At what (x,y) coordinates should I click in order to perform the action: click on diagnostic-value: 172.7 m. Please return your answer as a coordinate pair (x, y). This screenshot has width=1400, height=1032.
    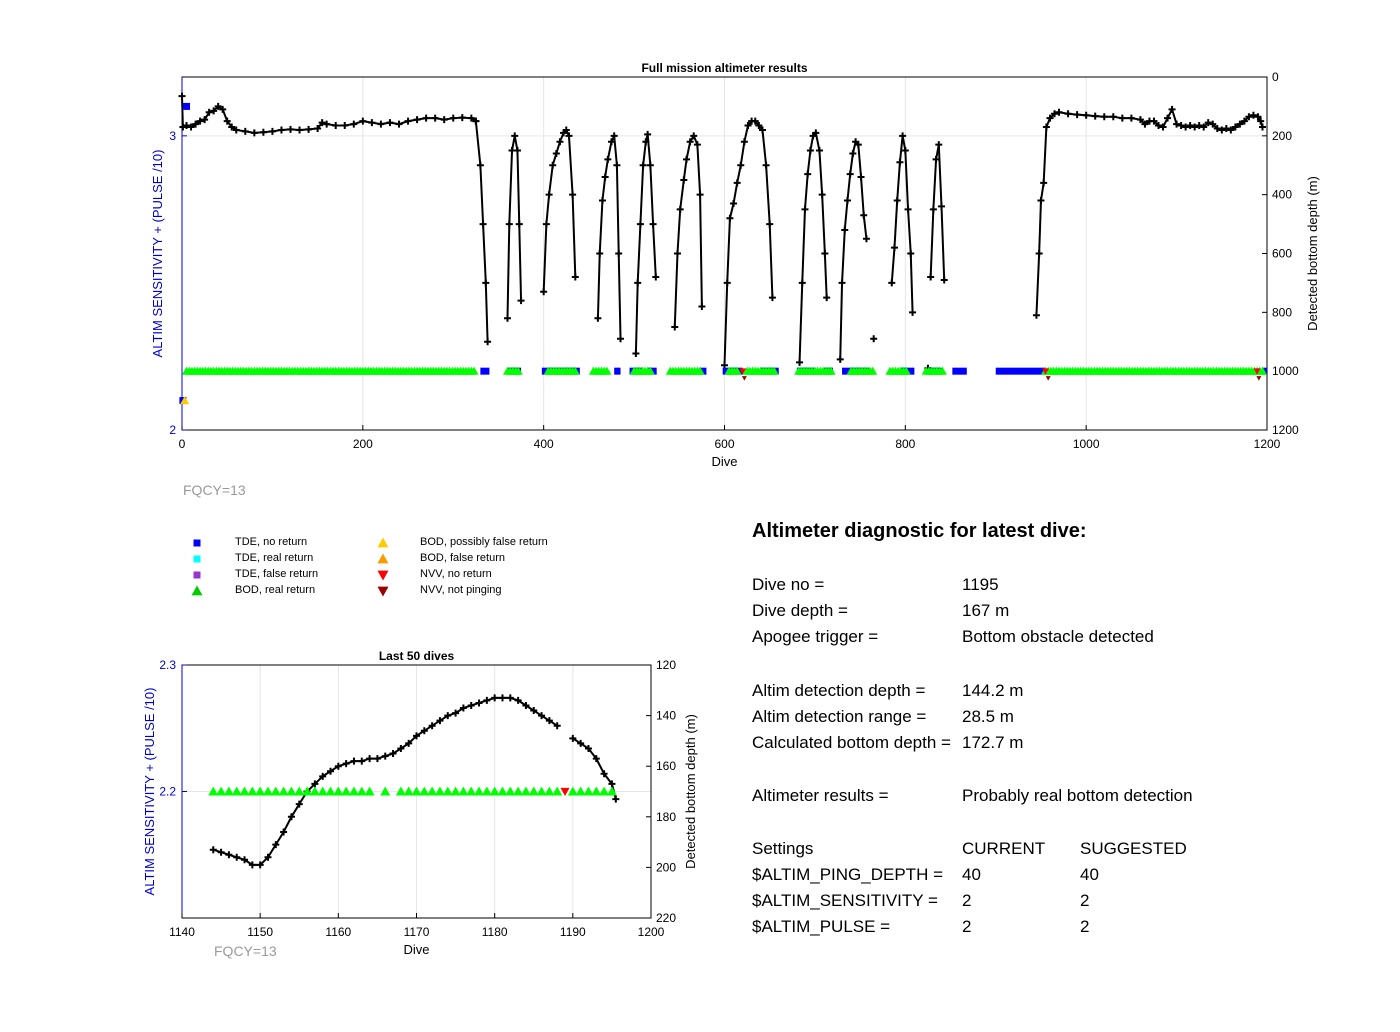
    Looking at the image, I should click on (993, 742).